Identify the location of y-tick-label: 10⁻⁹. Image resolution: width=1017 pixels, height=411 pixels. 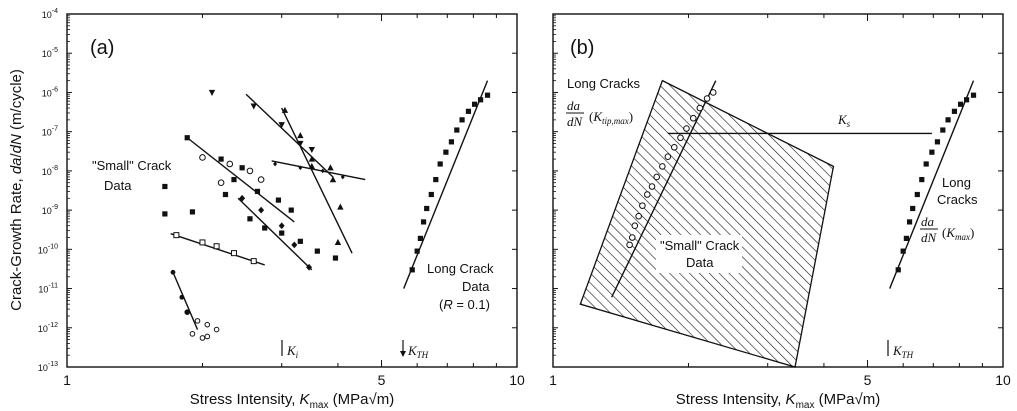
(50, 210).